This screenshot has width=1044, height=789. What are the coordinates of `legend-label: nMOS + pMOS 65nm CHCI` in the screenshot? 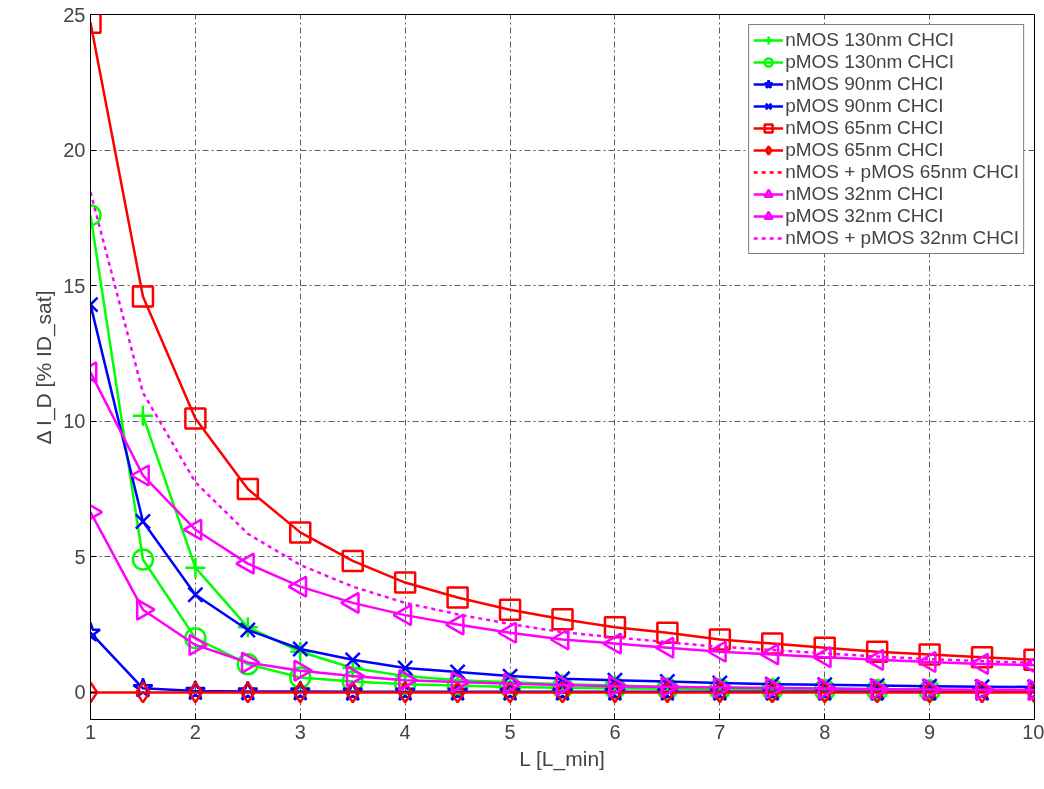 It's located at (902, 172).